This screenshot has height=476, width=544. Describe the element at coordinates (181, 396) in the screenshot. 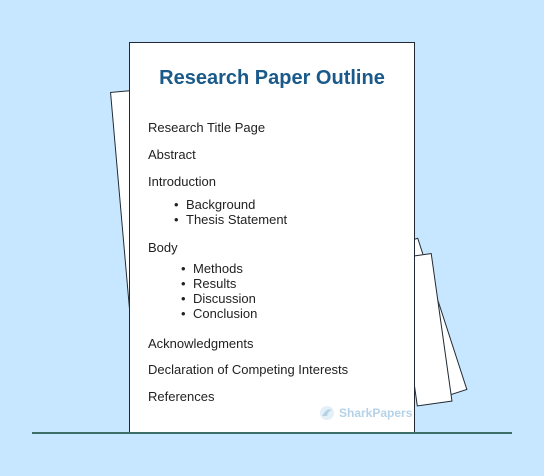

I see `outline-item-references: References` at that location.